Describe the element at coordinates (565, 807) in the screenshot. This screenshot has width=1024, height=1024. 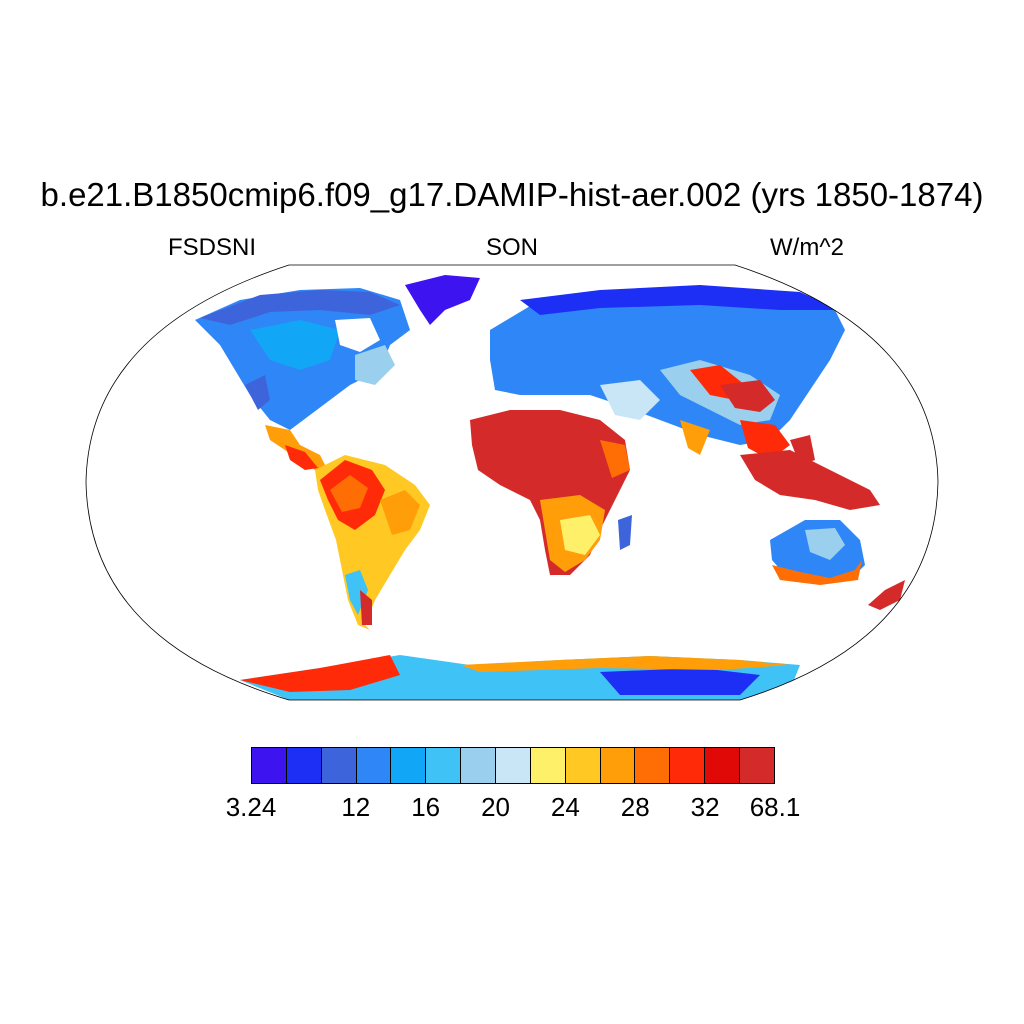
I see `colorbar-tick-label: 24` at that location.